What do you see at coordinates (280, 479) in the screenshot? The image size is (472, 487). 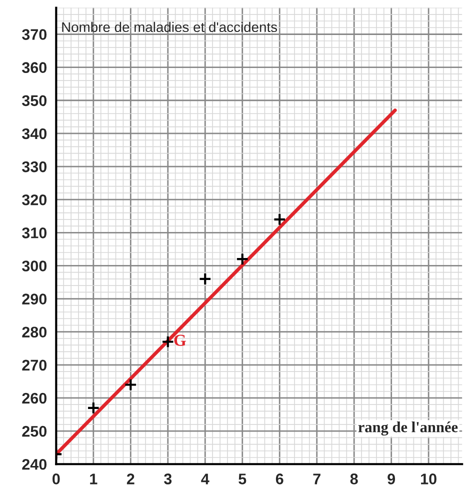 I see `x-tick-label: 6` at bounding box center [280, 479].